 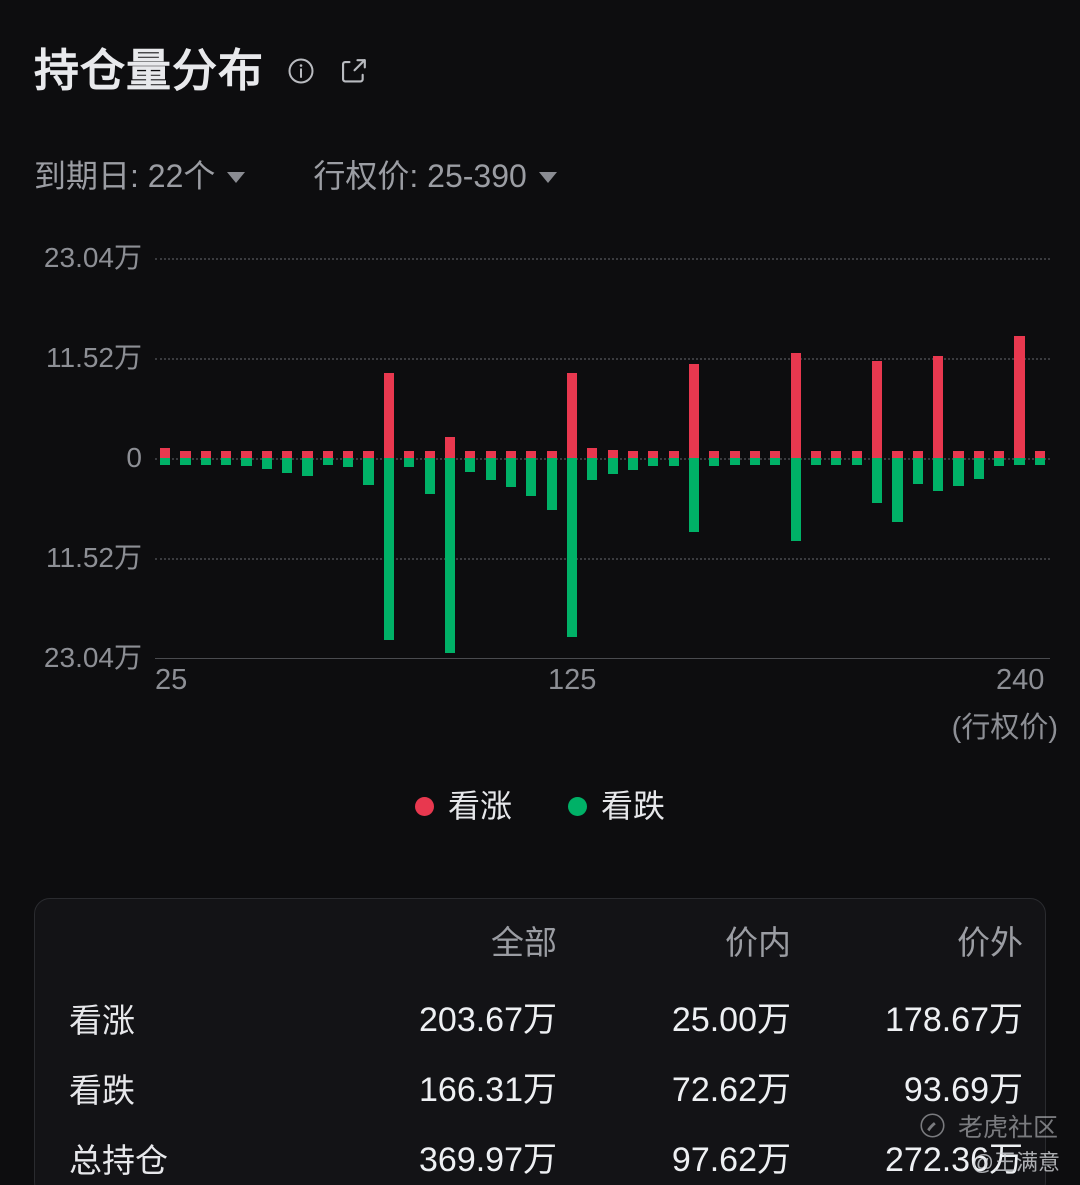 What do you see at coordinates (102, 1020) in the screenshot?
I see `row-label-bullish: 看涨` at bounding box center [102, 1020].